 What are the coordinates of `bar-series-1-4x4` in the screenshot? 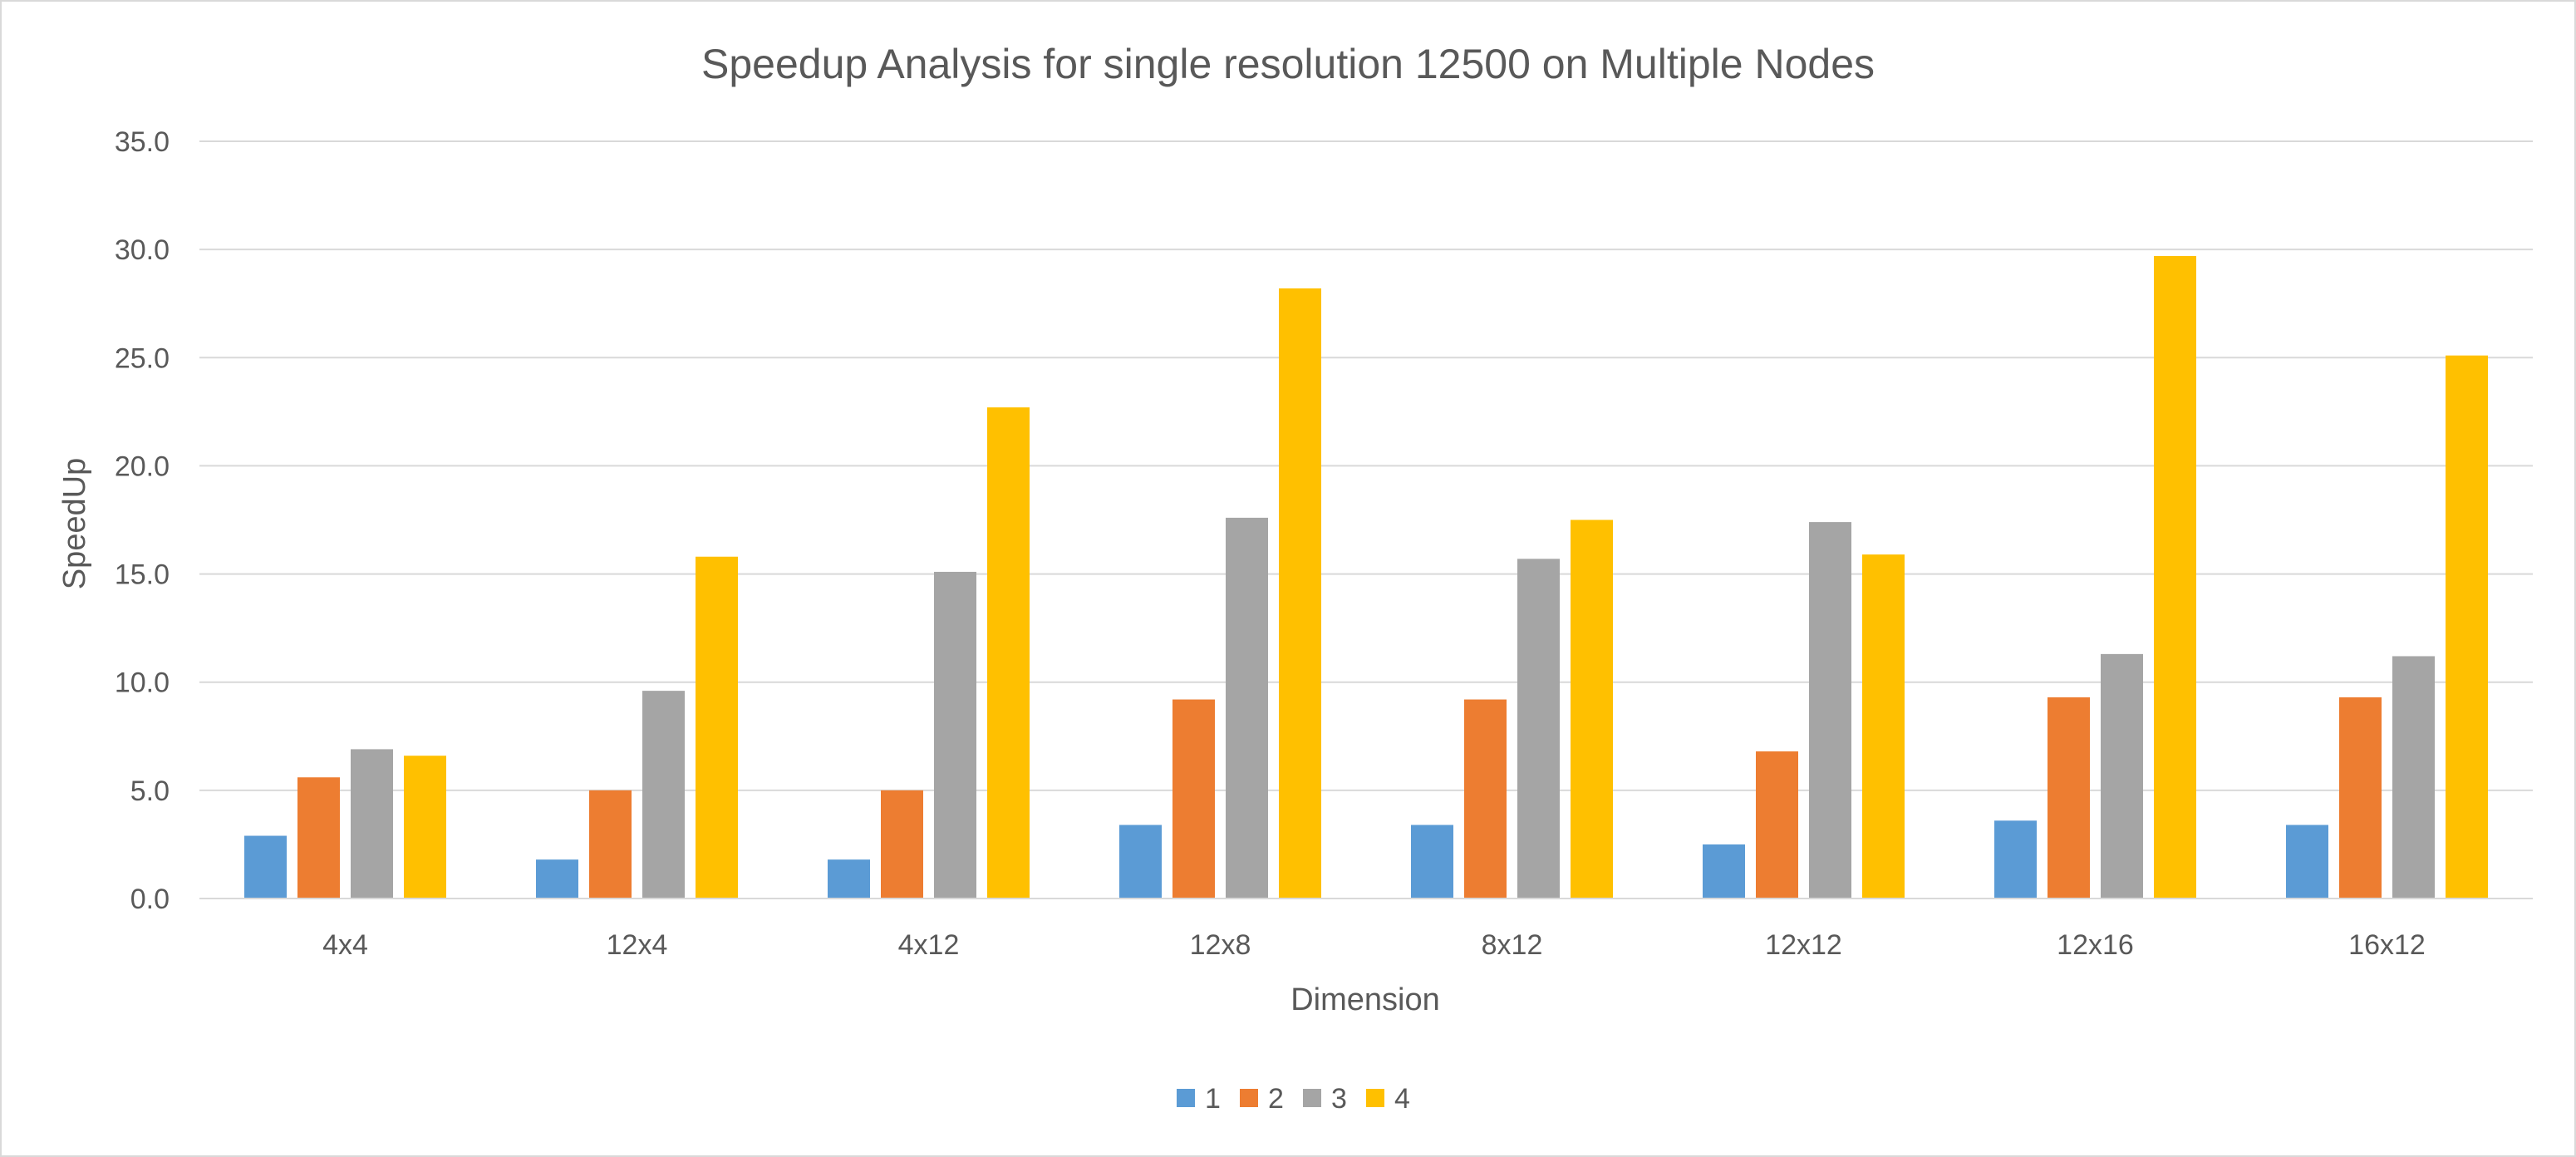 It's located at (265, 867).